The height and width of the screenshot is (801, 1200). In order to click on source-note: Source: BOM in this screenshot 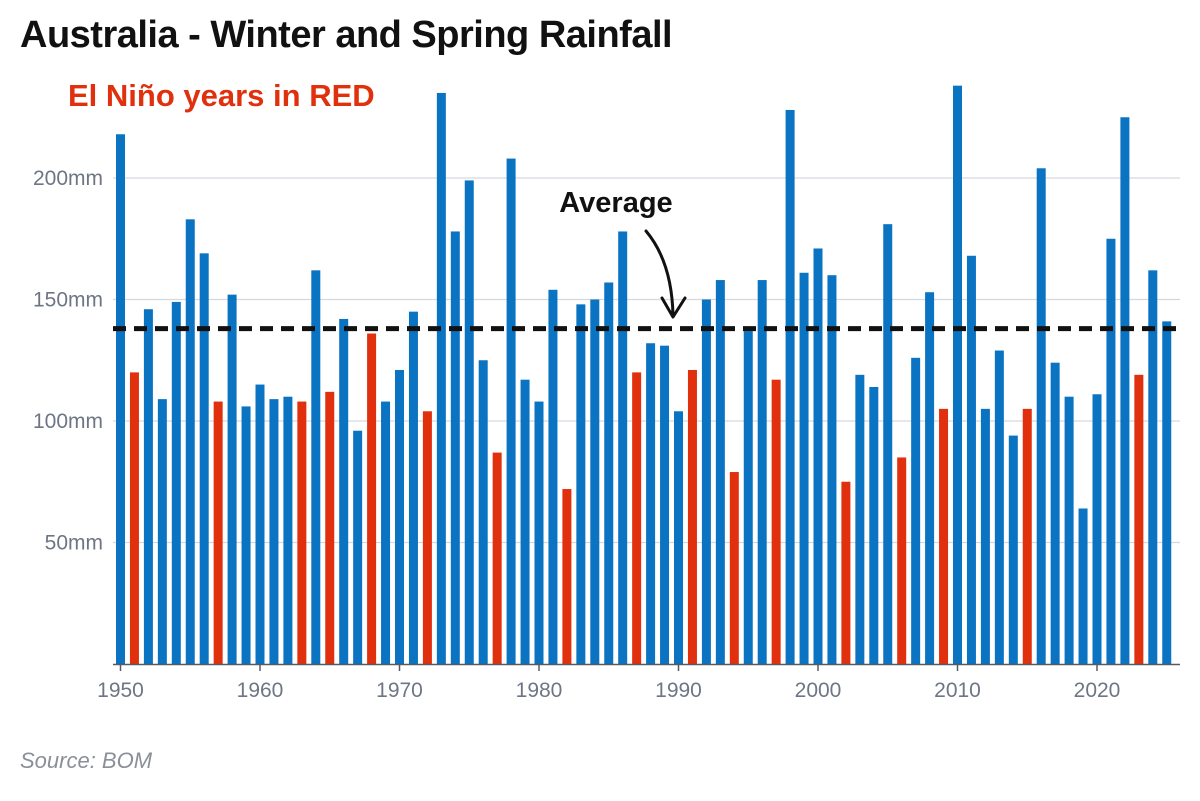, I will do `click(86, 760)`.